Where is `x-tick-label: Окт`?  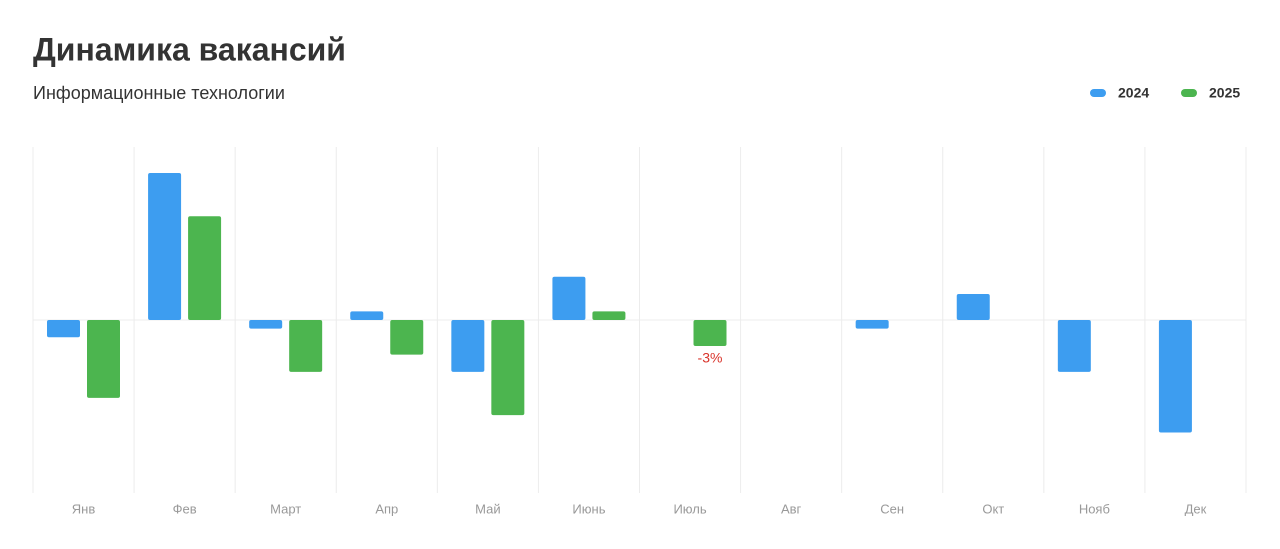
x-tick-label: Окт is located at coordinates (993, 508).